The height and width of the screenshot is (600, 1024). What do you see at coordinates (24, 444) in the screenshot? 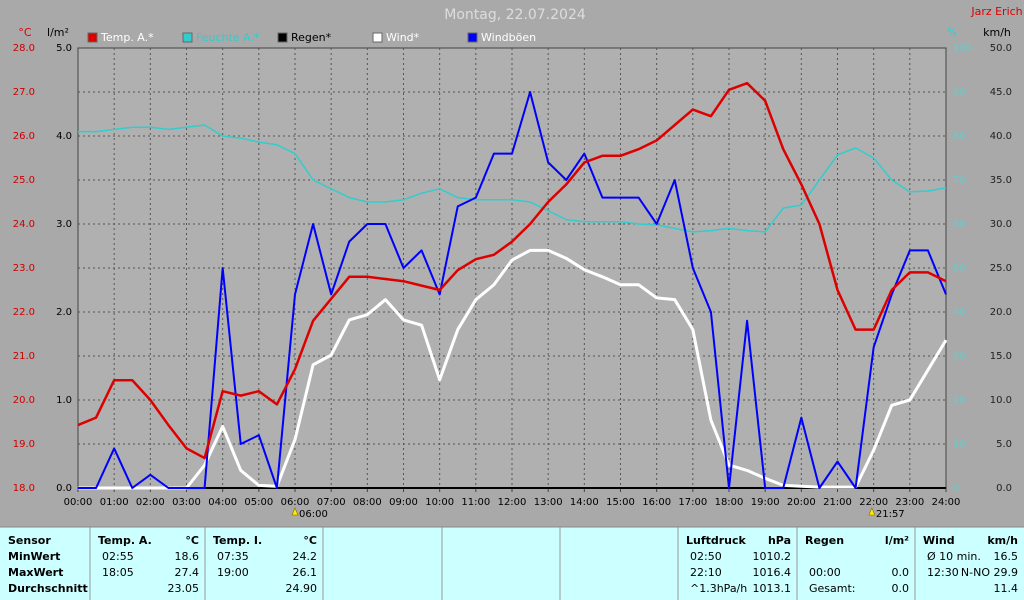
I see `y-tick-label: 19.0` at bounding box center [24, 444].